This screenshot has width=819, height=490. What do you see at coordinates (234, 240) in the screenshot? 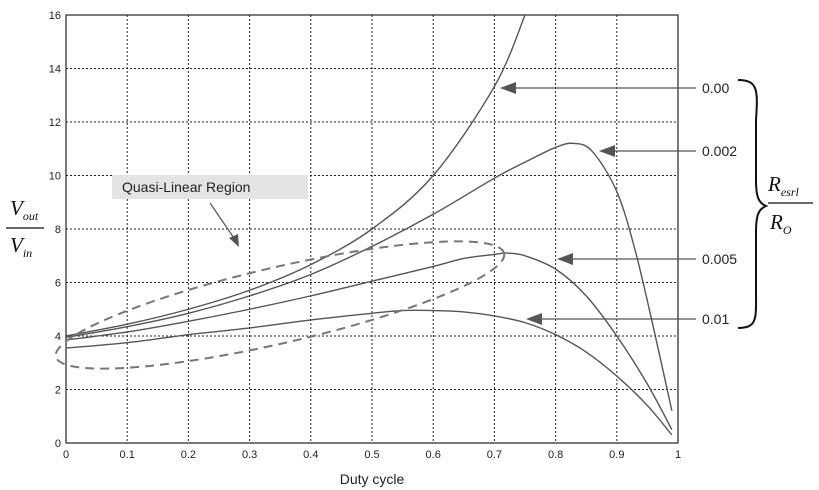
I see `region-label-arrowhead` at bounding box center [234, 240].